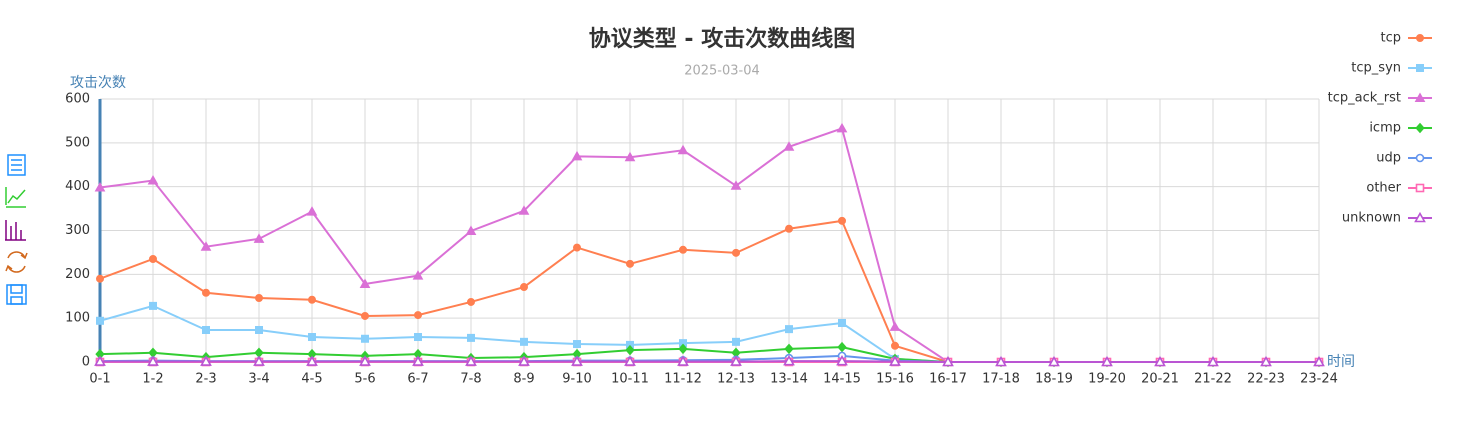 The image size is (1469, 435). I want to click on x-tick-label: 13-14, so click(789, 379).